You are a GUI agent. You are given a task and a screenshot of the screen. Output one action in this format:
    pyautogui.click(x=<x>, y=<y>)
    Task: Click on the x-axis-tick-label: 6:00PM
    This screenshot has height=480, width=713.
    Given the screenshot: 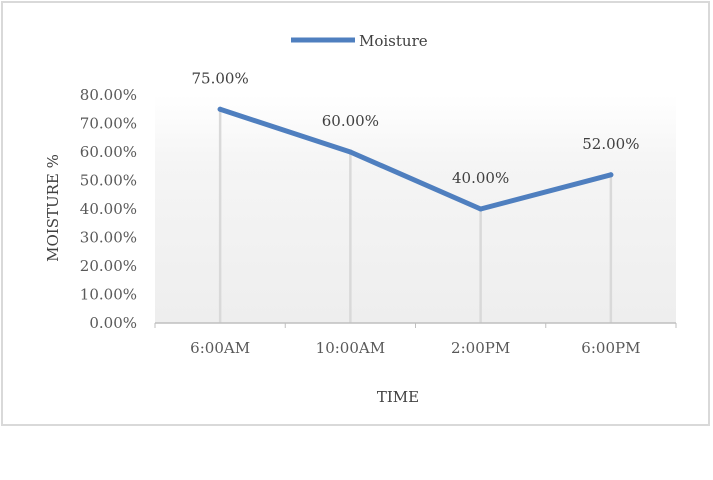 What is the action you would take?
    pyautogui.click(x=610, y=348)
    